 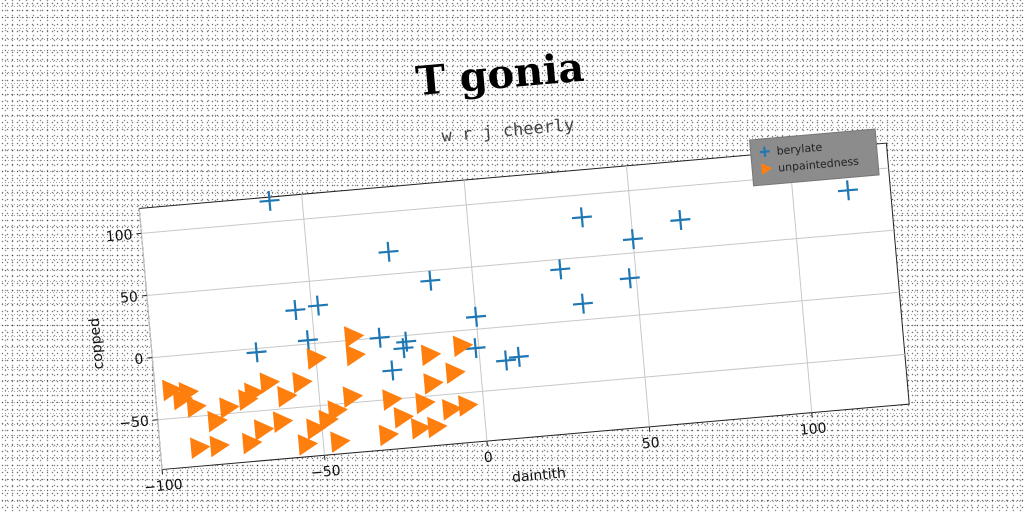 I want to click on y-axis-label: copped, so click(x=97, y=343).